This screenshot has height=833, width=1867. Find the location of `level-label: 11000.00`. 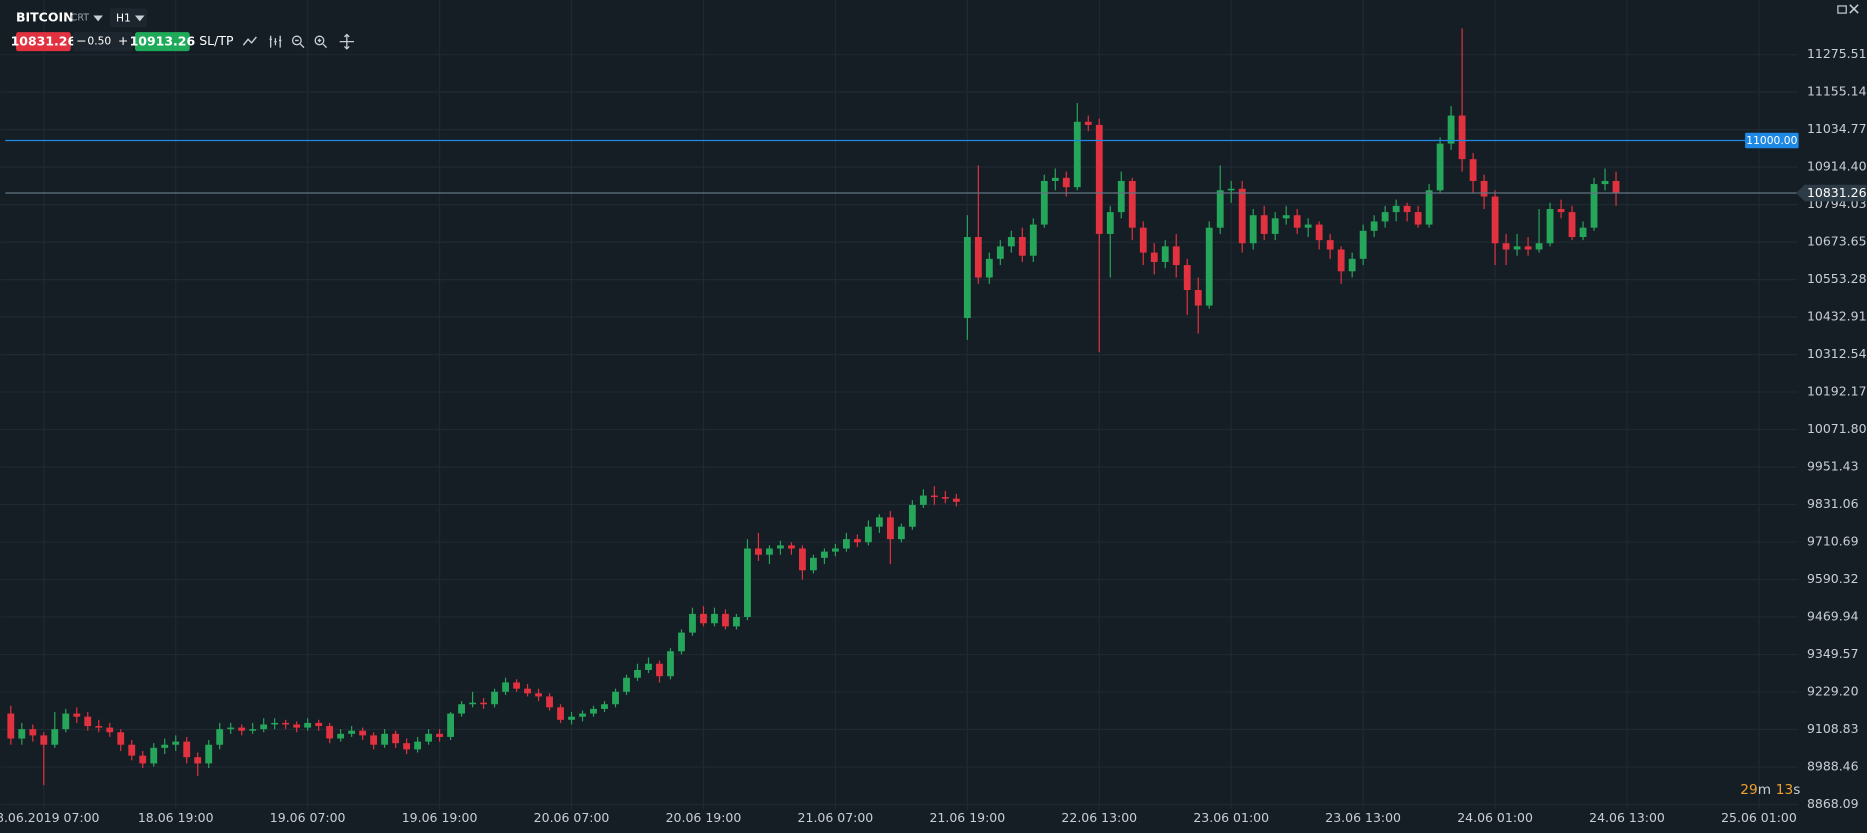

level-label: 11000.00 is located at coordinates (1771, 140).